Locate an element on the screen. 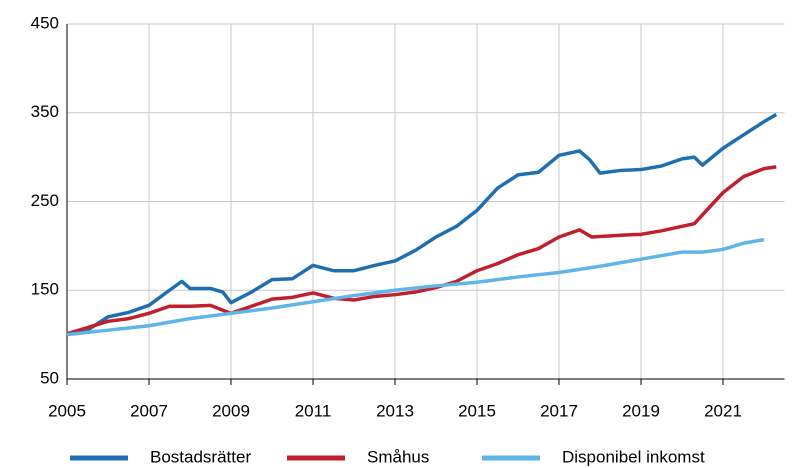  x-tick-label: 2009 is located at coordinates (231, 410).